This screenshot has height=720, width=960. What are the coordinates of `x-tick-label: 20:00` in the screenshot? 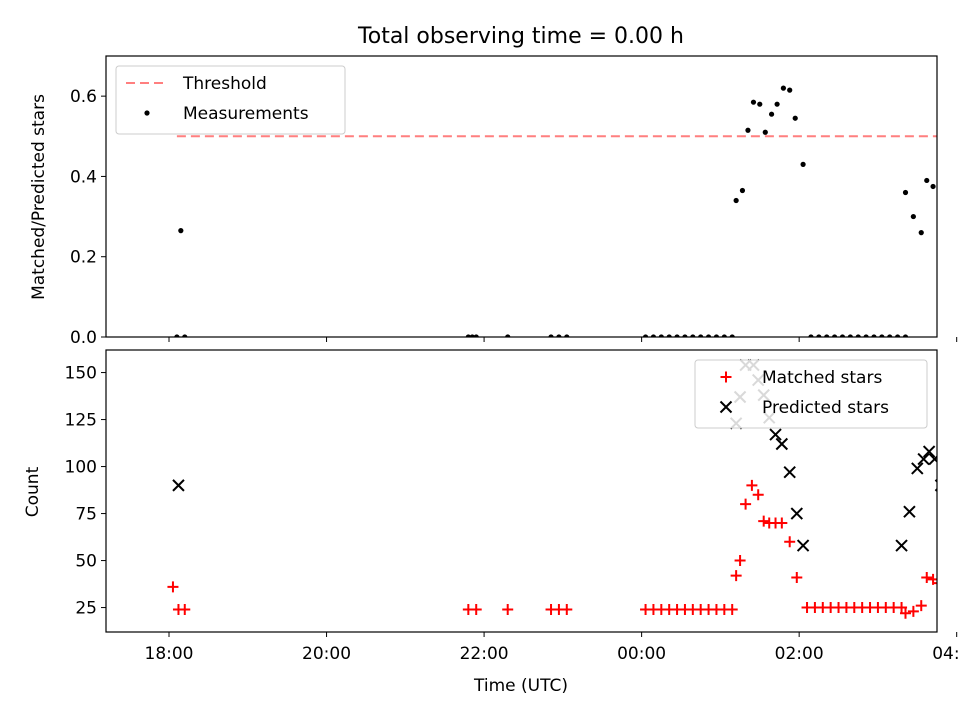 It's located at (326, 654).